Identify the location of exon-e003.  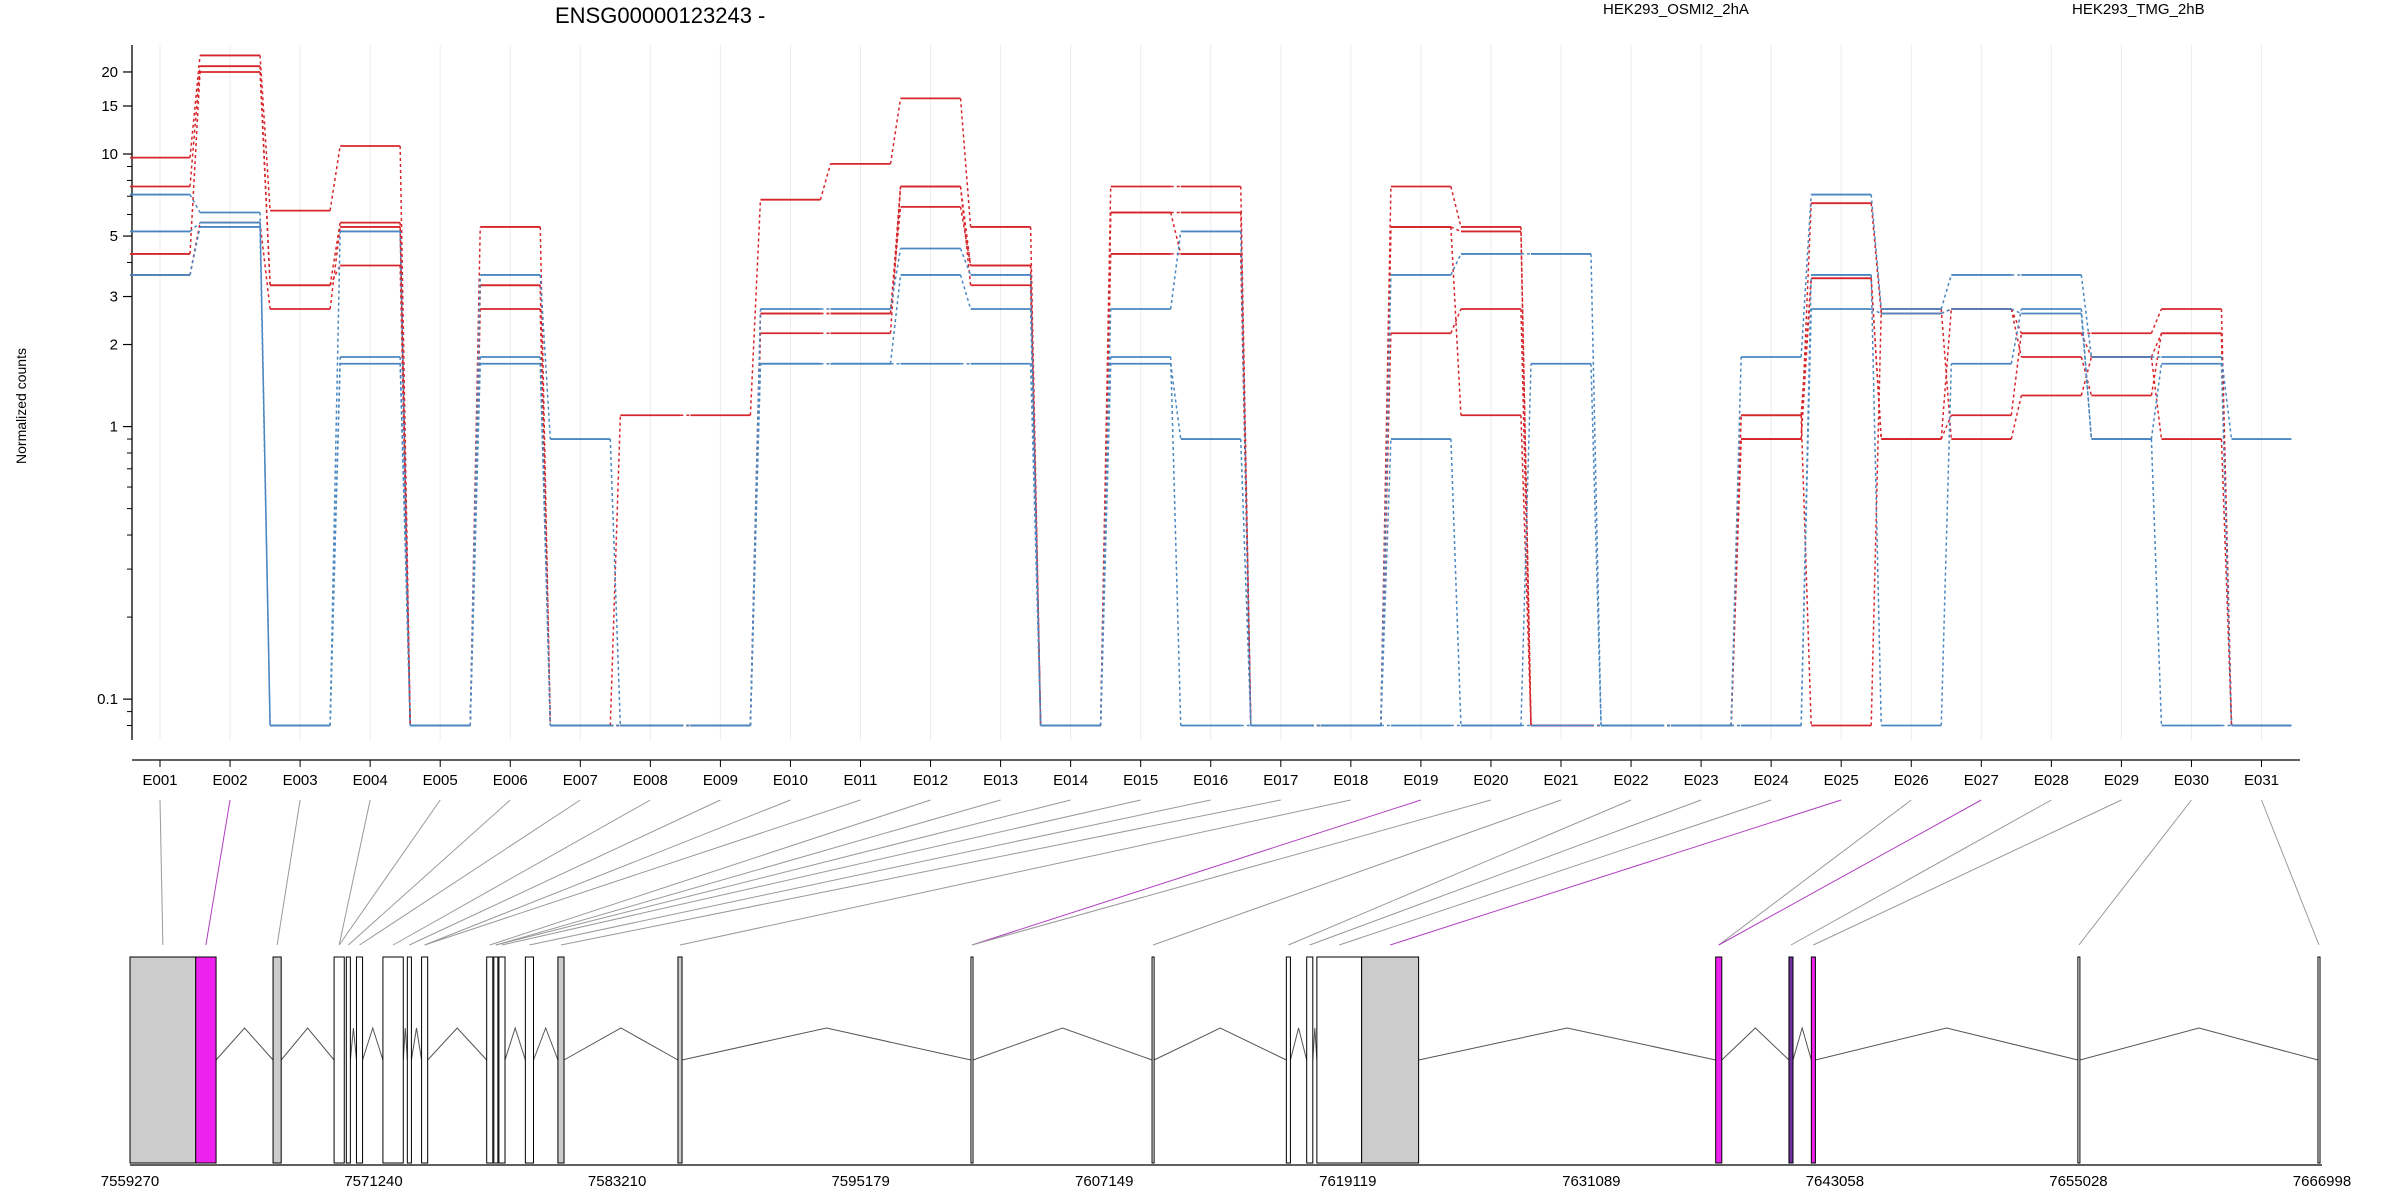
(277, 1060).